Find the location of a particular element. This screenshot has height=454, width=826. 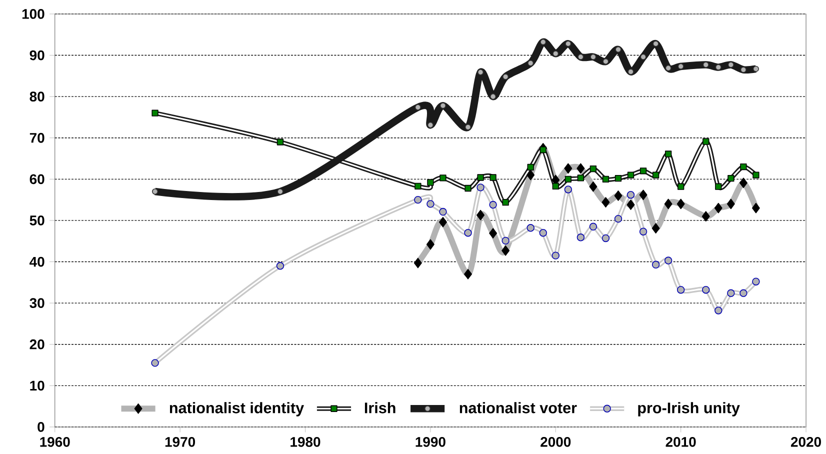

y-tick-label: 40 is located at coordinates (37, 261).